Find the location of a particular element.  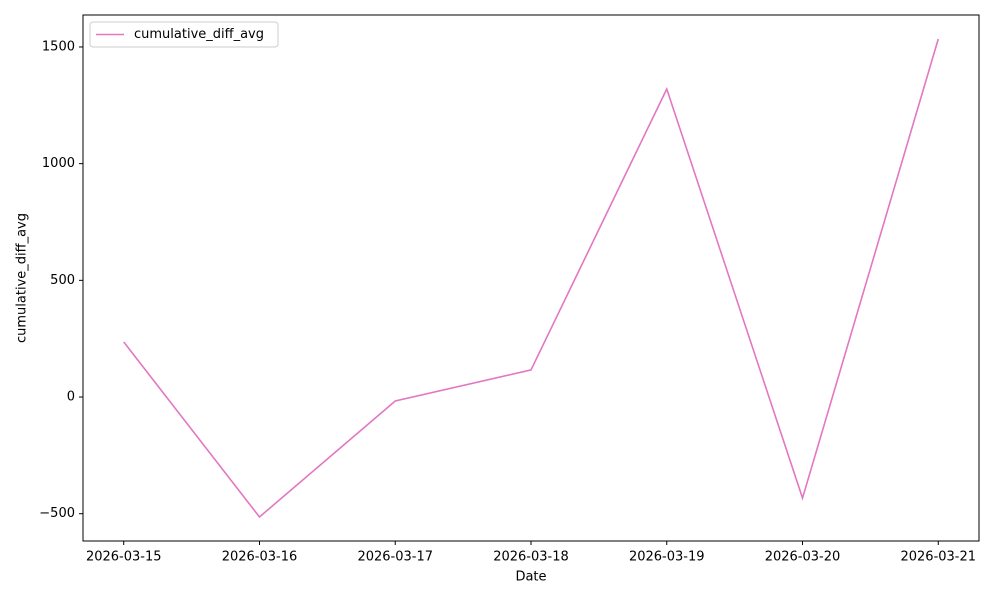

y-tick-label: 500 is located at coordinates (62, 280).